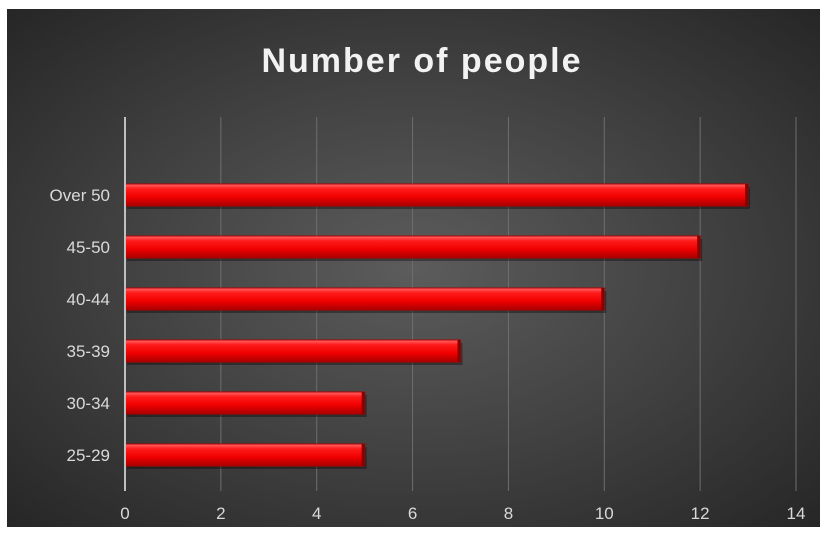  I want to click on x-tick-label: 14, so click(796, 513).